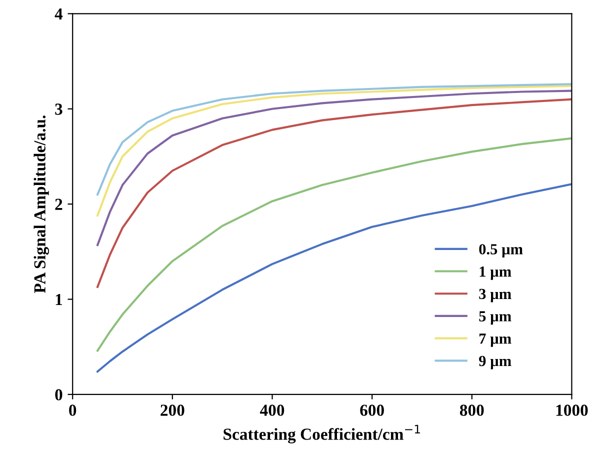 The image size is (605, 456). I want to click on x-tick-label: 0, so click(72, 410).